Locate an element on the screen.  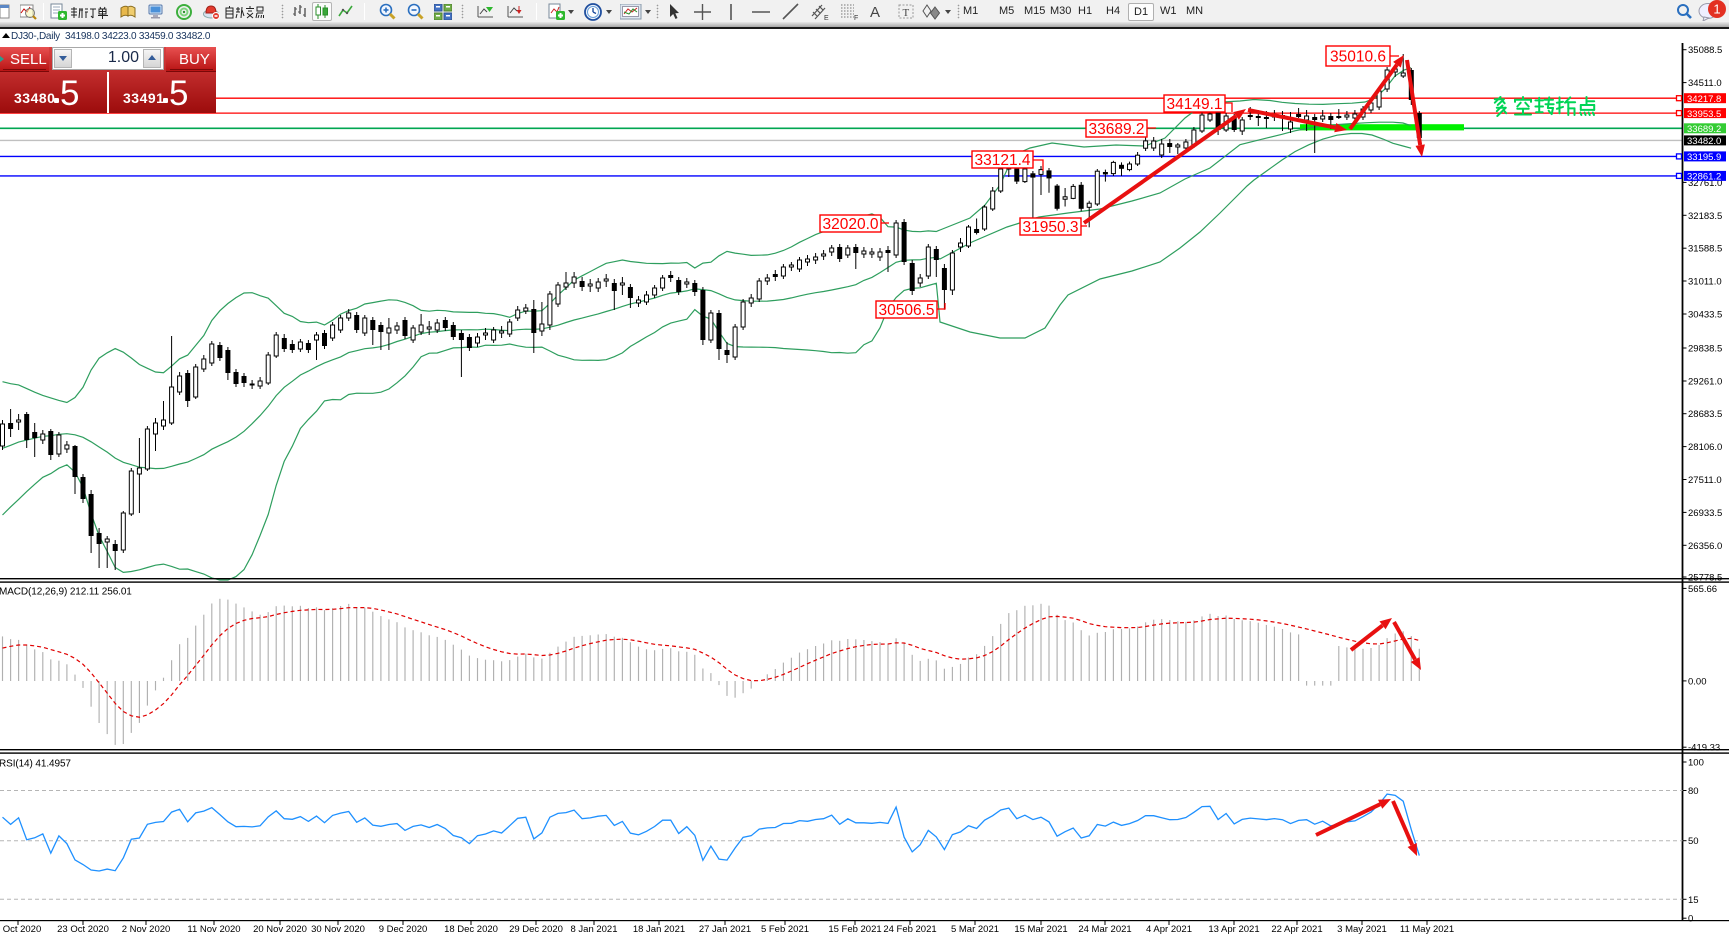
svg-text: 5 Feb 2021 is located at coordinates (785, 929).